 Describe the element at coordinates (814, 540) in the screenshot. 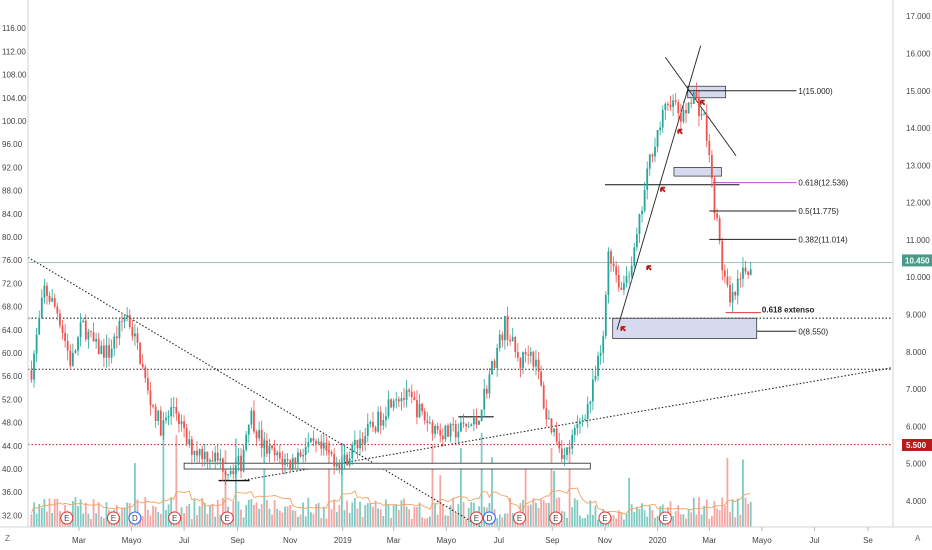

I see `x-tick-label-14: Jul` at that location.